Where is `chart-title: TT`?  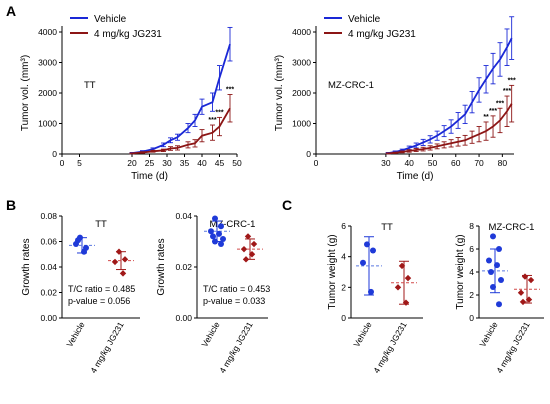 chart-title: TT is located at coordinates (101, 224).